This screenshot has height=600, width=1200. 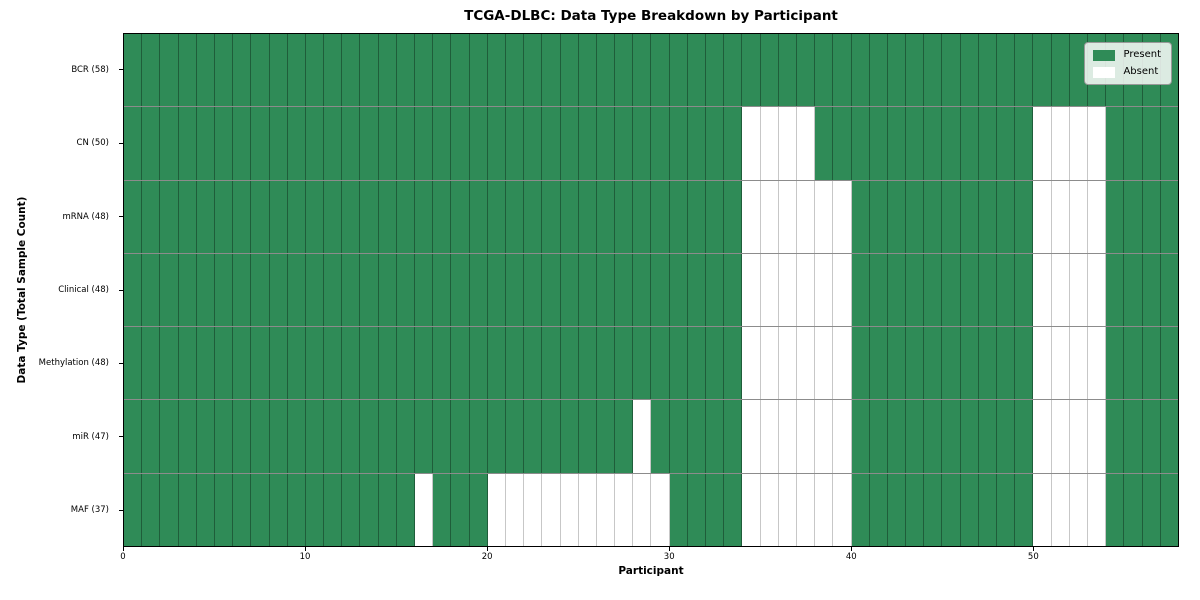 I want to click on y-tick-mark, so click(x=121, y=510).